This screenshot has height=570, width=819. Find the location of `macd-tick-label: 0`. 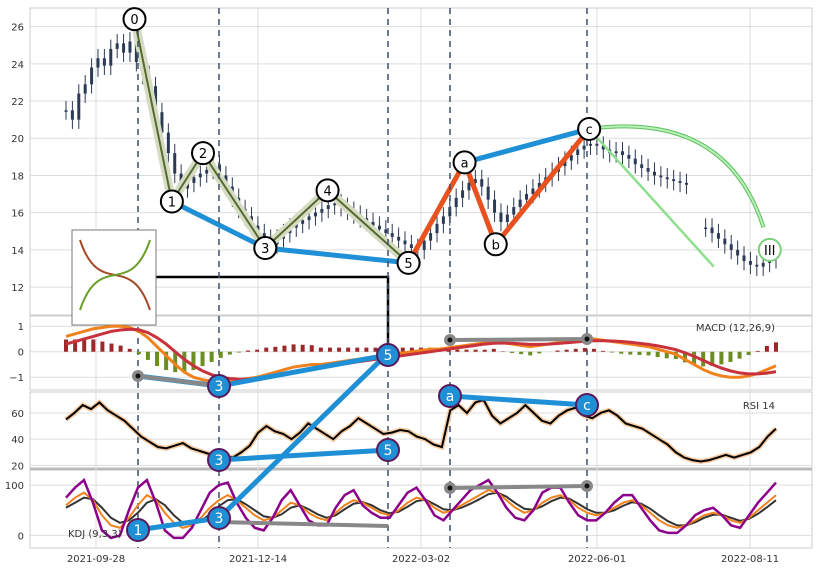

macd-tick-label: 0 is located at coordinates (21, 353).